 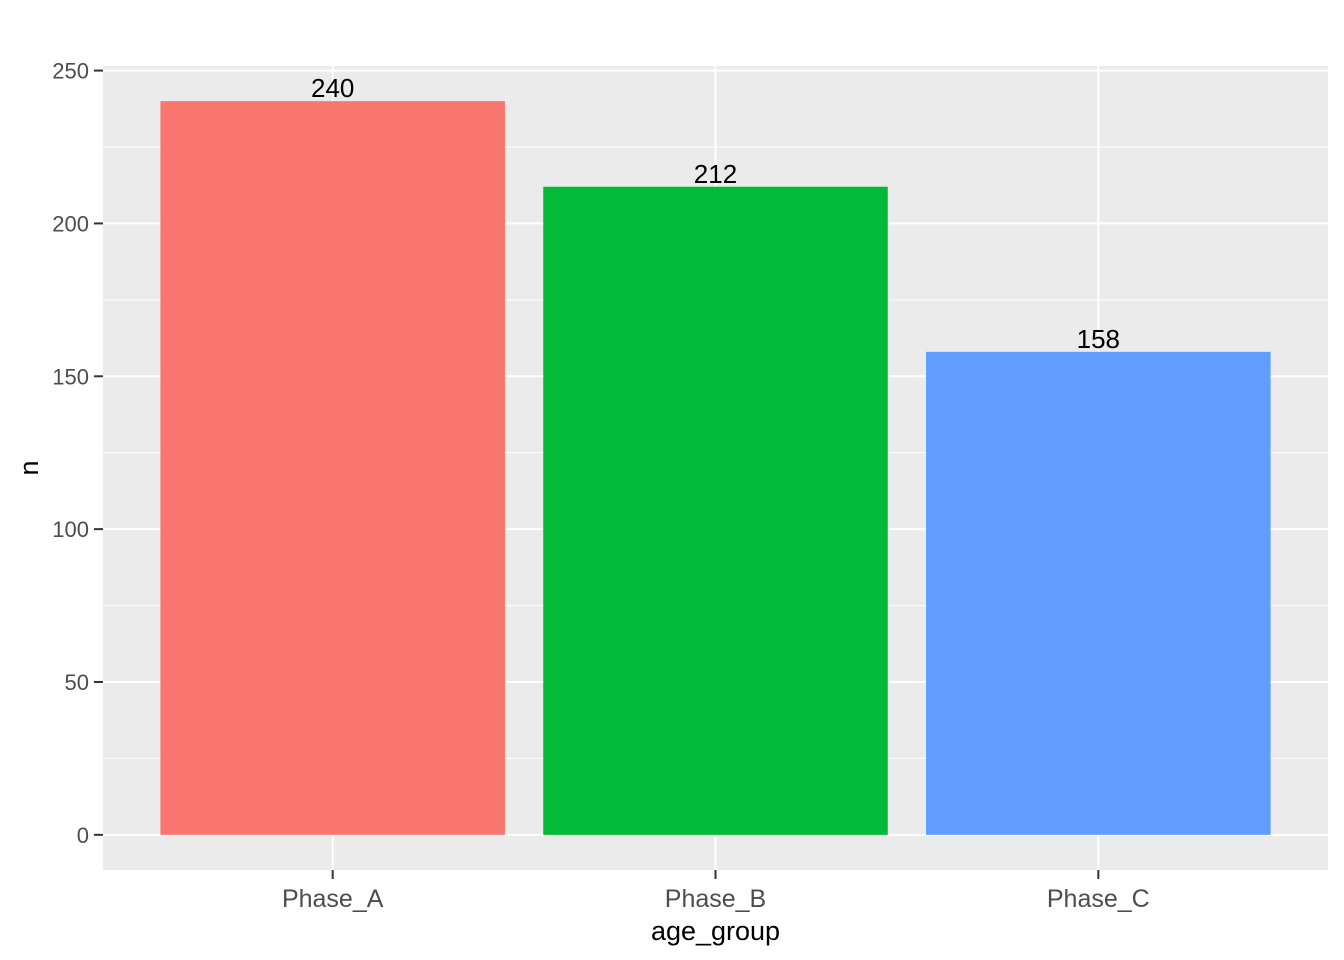 What do you see at coordinates (77, 682) in the screenshot?
I see `y-tick-label: 50` at bounding box center [77, 682].